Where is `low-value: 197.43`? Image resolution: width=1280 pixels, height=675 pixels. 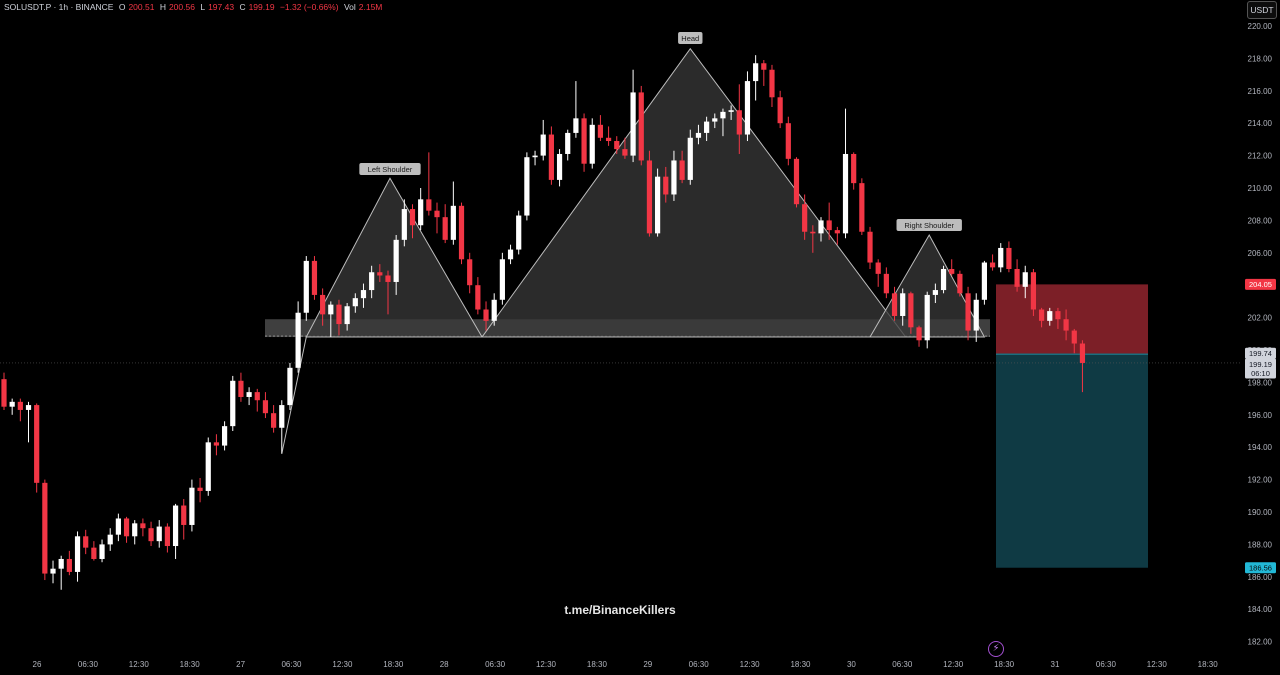
low-value: 197.43 is located at coordinates (221, 7).